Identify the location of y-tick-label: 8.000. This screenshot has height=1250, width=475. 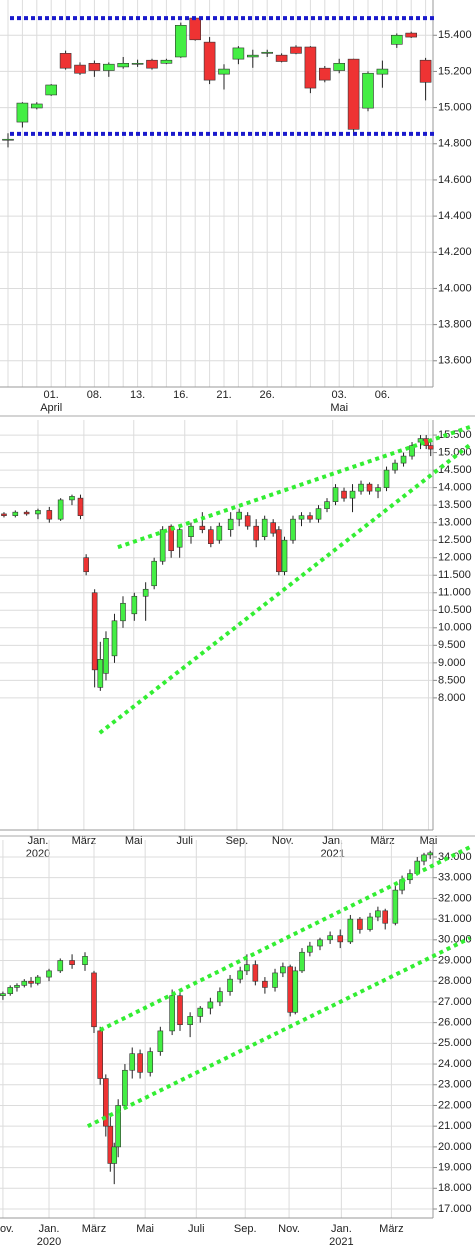
(452, 698).